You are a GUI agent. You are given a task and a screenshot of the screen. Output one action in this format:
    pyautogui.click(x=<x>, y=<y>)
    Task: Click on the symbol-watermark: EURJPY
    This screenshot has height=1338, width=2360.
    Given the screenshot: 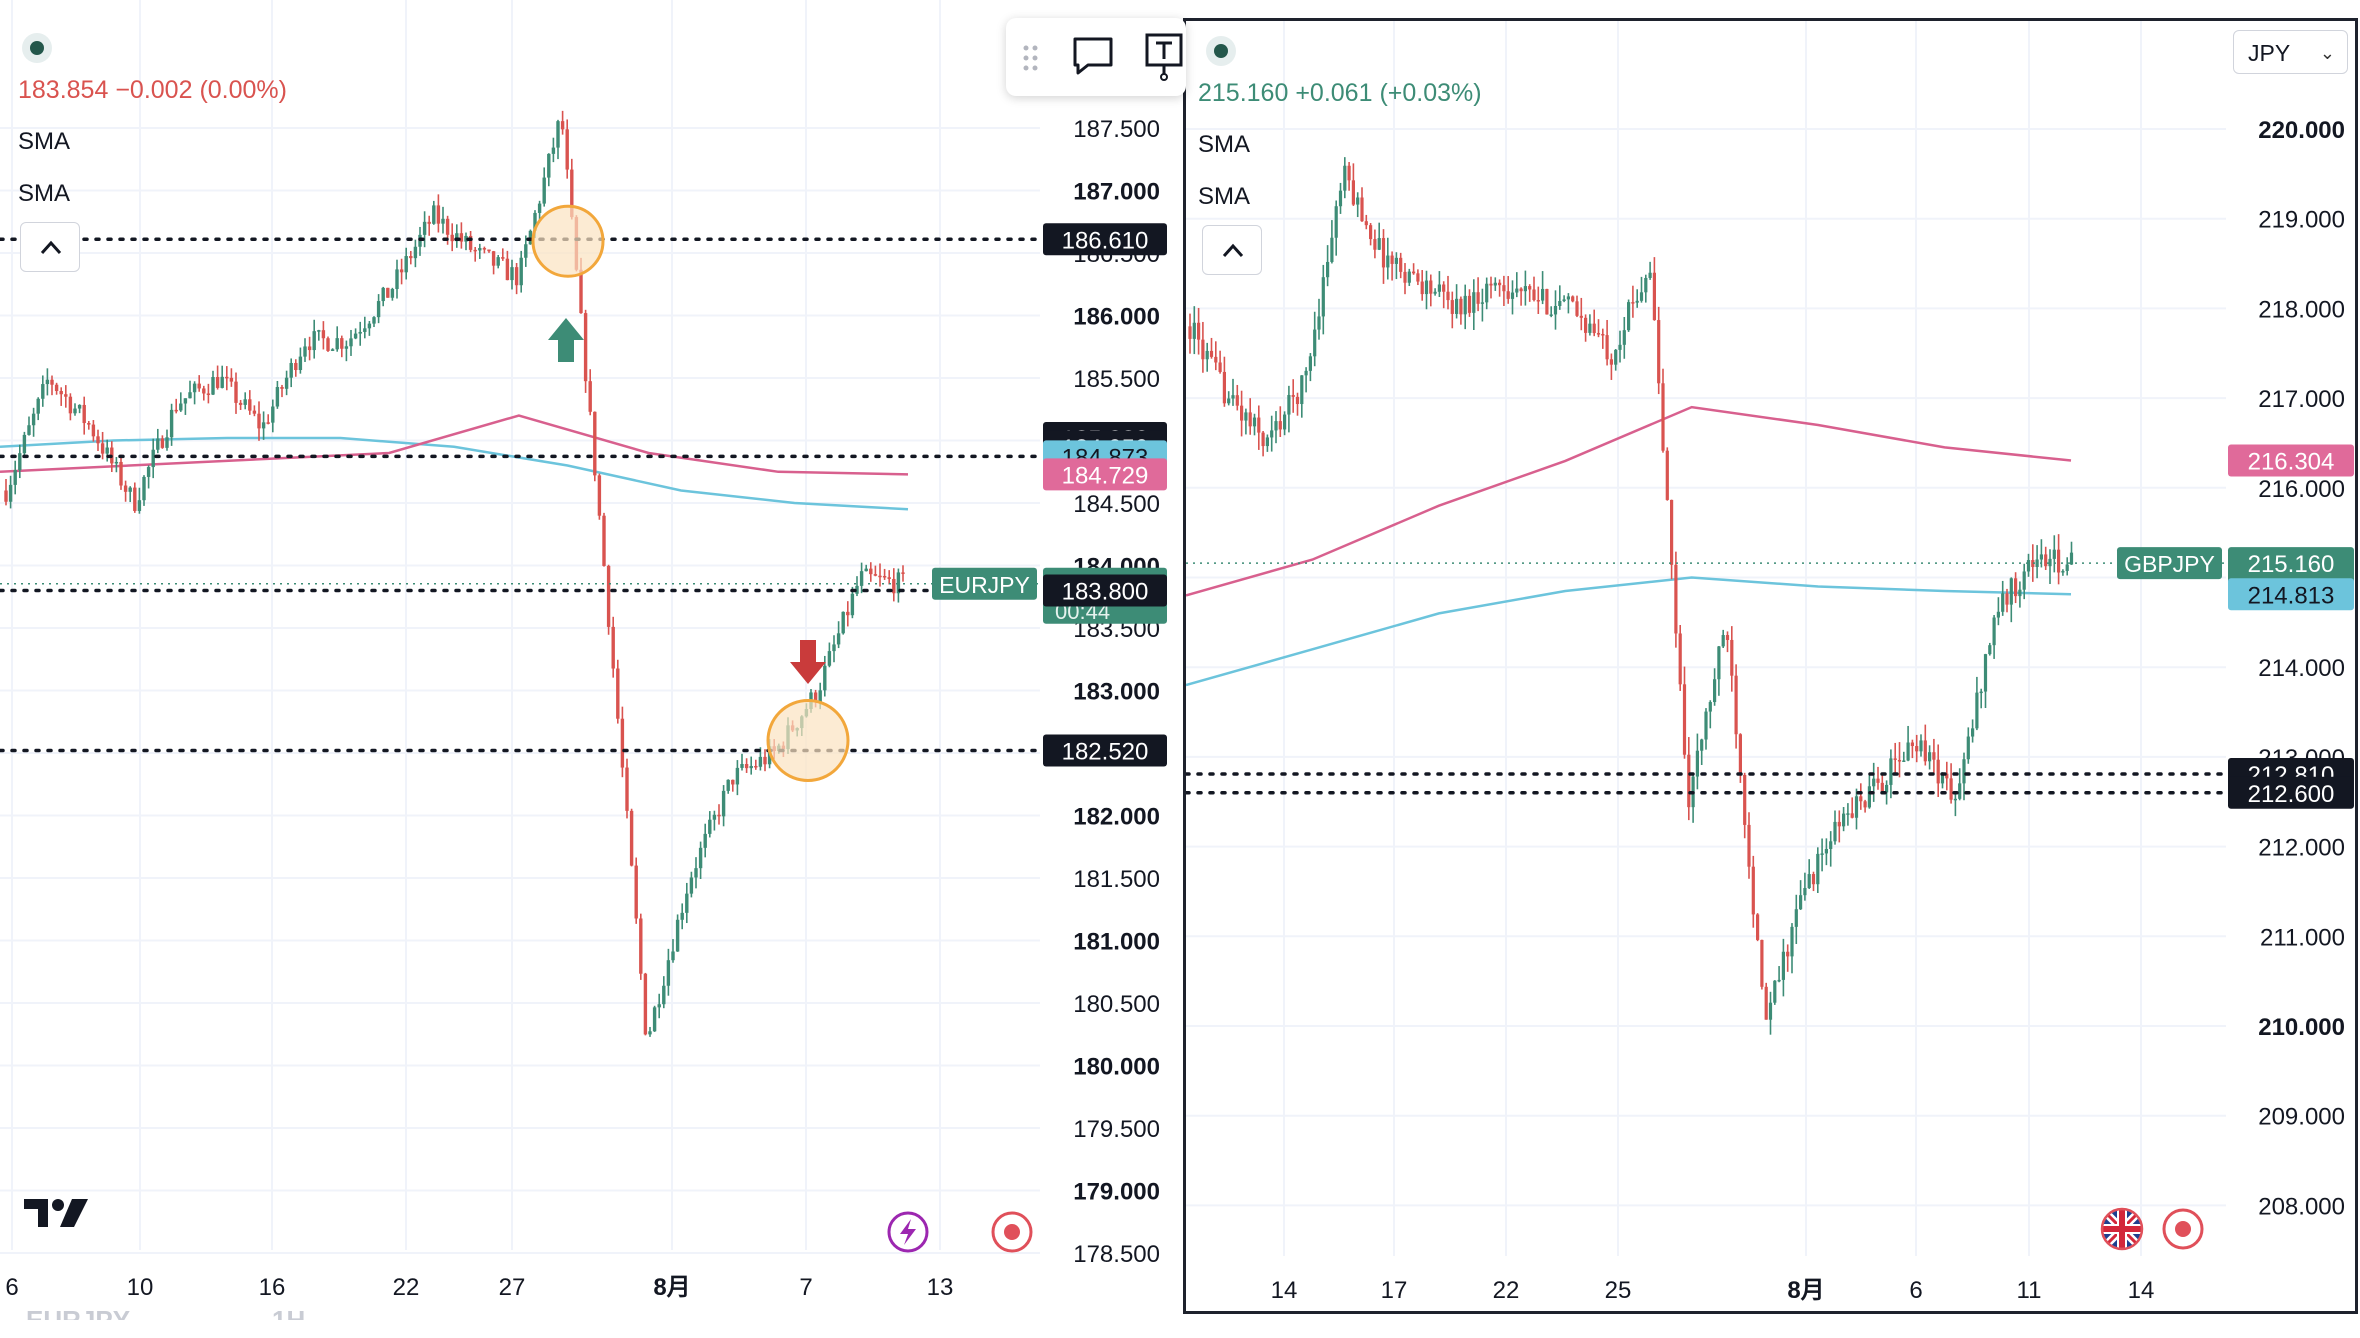 What is the action you would take?
    pyautogui.click(x=78, y=1312)
    